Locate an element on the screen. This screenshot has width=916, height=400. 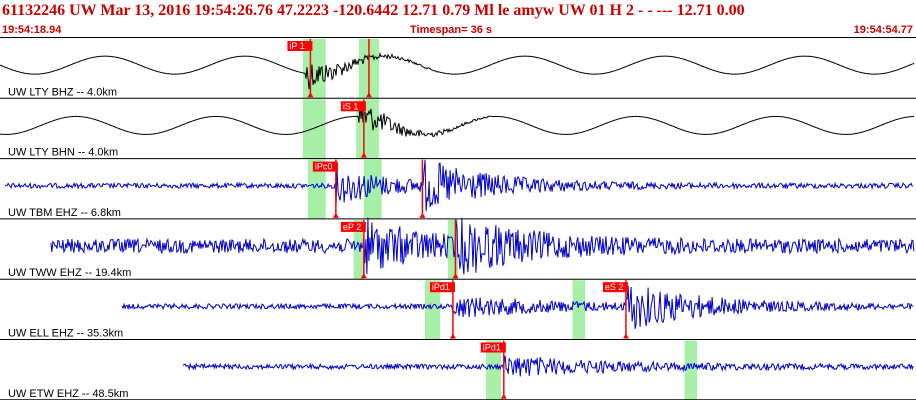
header-divider is located at coordinates (458, 37).